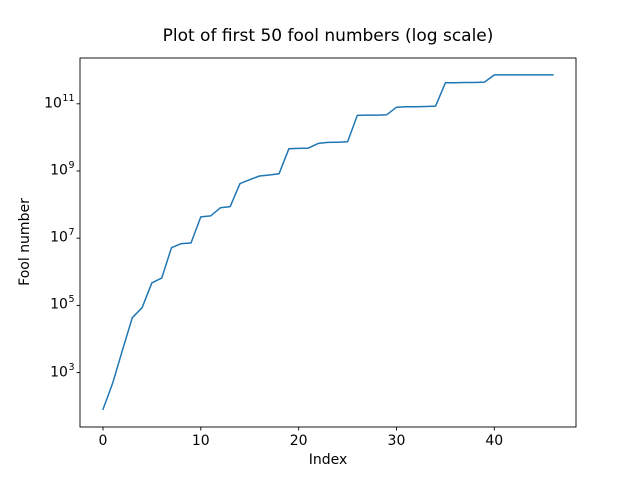 This screenshot has height=480, width=640. I want to click on x-tick-label: 20, so click(298, 441).